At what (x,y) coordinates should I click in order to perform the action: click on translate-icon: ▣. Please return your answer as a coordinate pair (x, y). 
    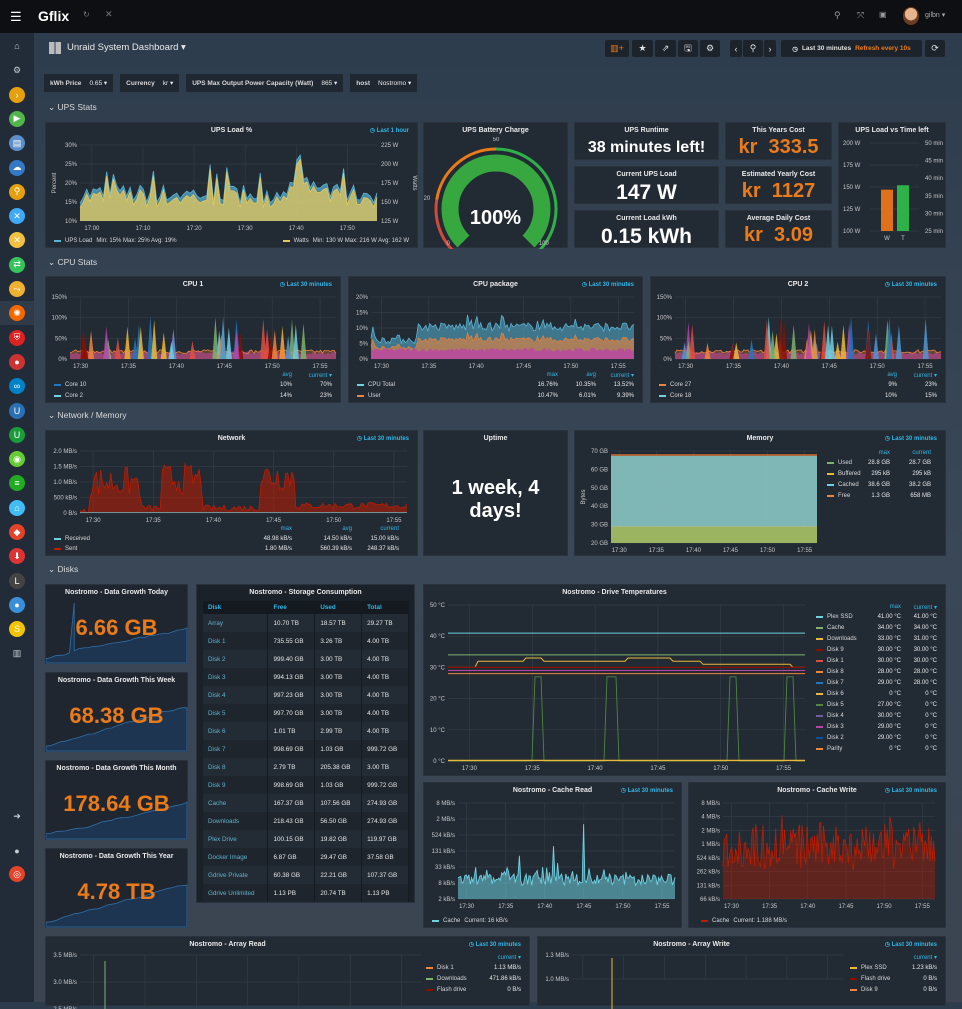
    Looking at the image, I should click on (883, 14).